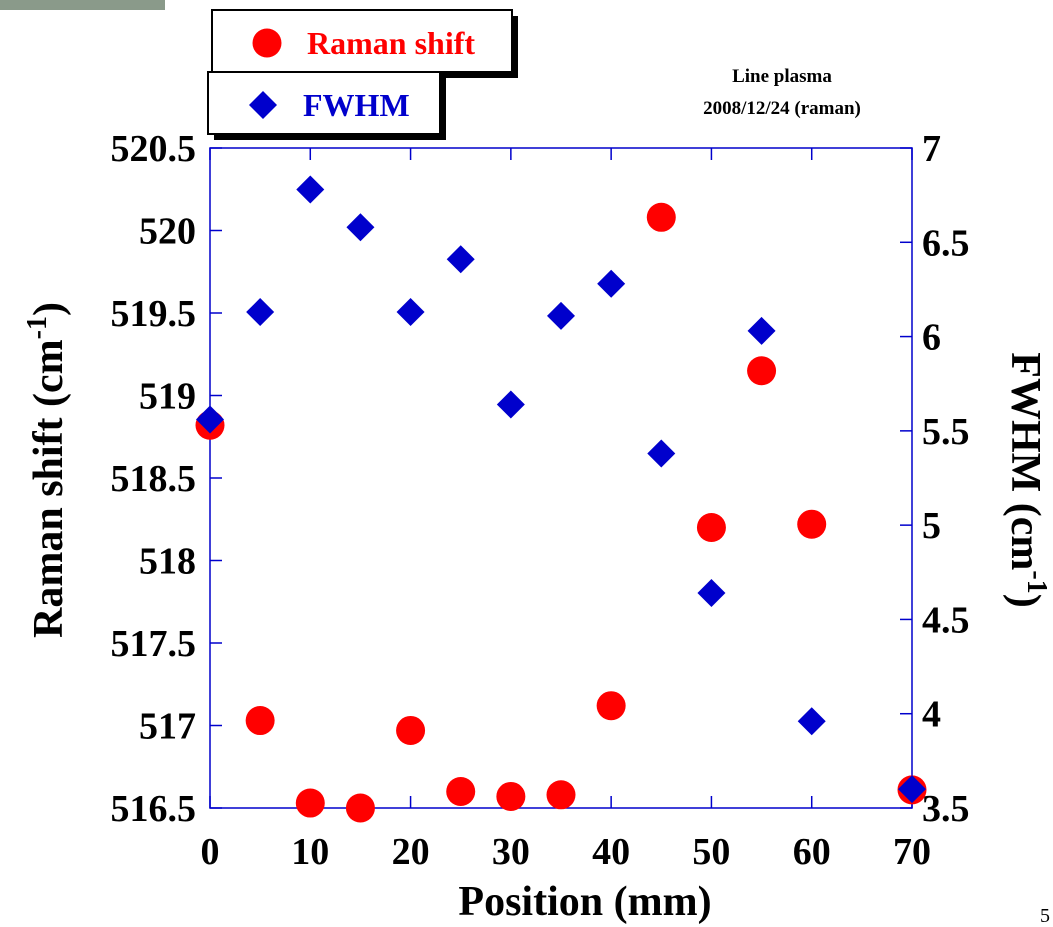 The image size is (1053, 927). I want to click on legend-label: FWHM, so click(356, 105).